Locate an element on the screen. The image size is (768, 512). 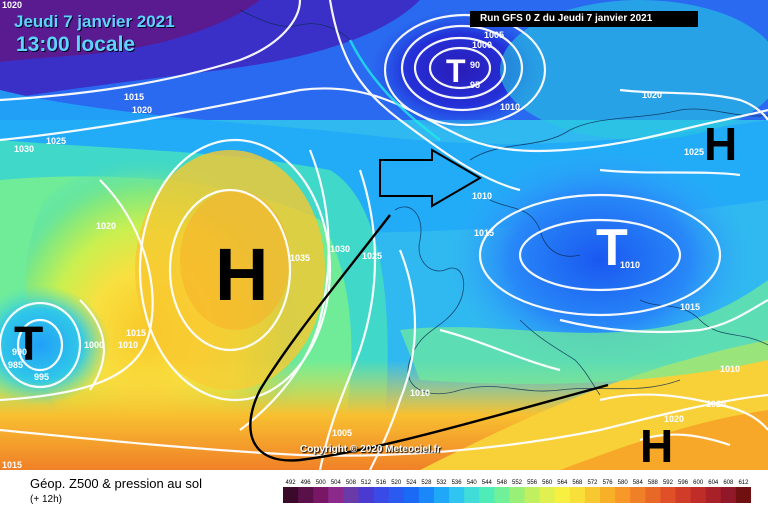
scale-tick-label: 584 is located at coordinates (638, 483).